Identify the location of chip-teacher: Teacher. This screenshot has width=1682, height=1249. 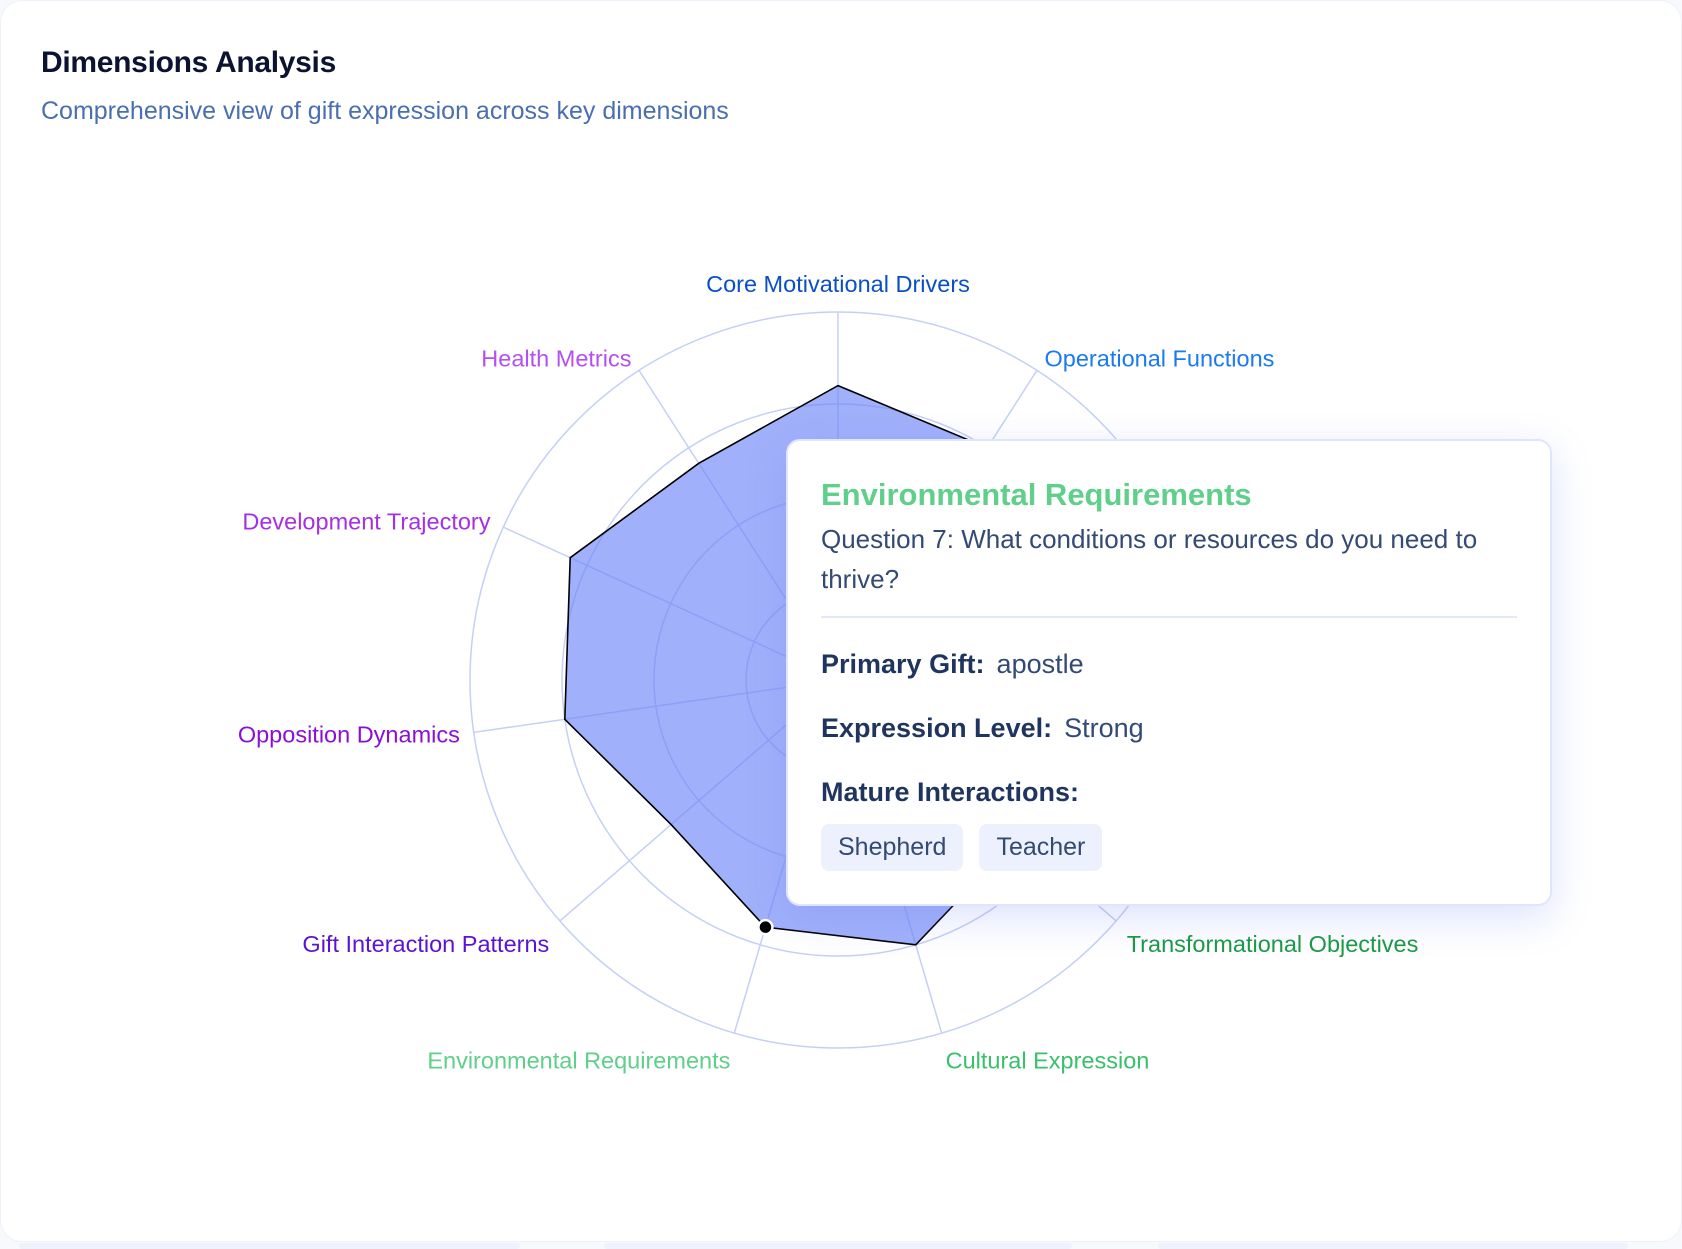
(1041, 847).